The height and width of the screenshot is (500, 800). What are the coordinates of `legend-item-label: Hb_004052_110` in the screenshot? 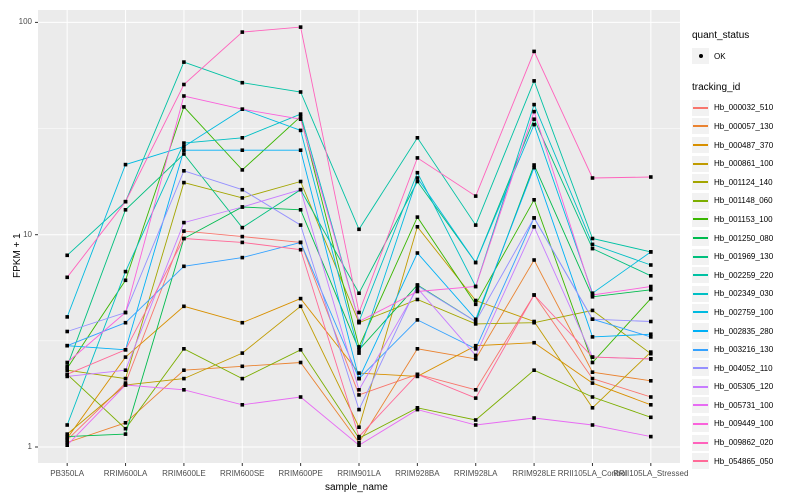 It's located at (743, 368).